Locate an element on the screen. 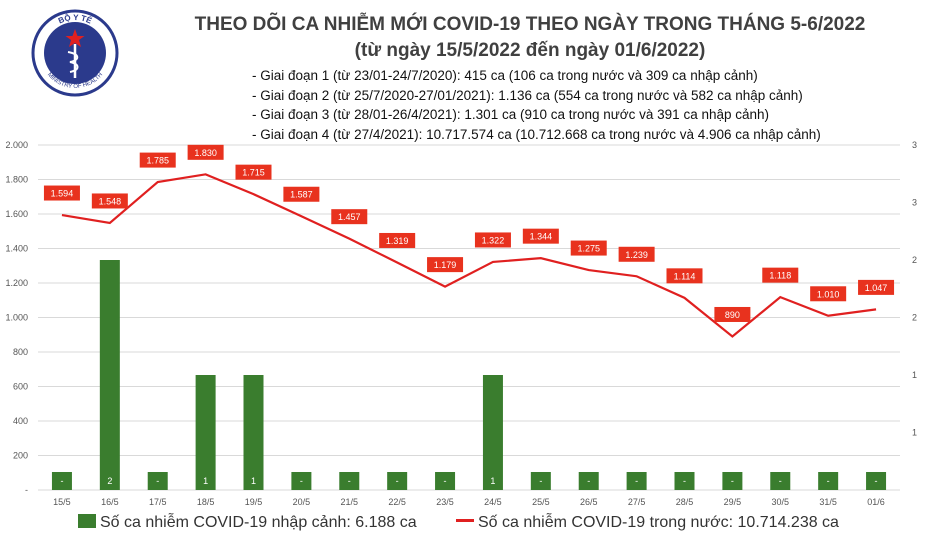 The image size is (937, 540). line-data-label: 1.322 is located at coordinates (493, 240).